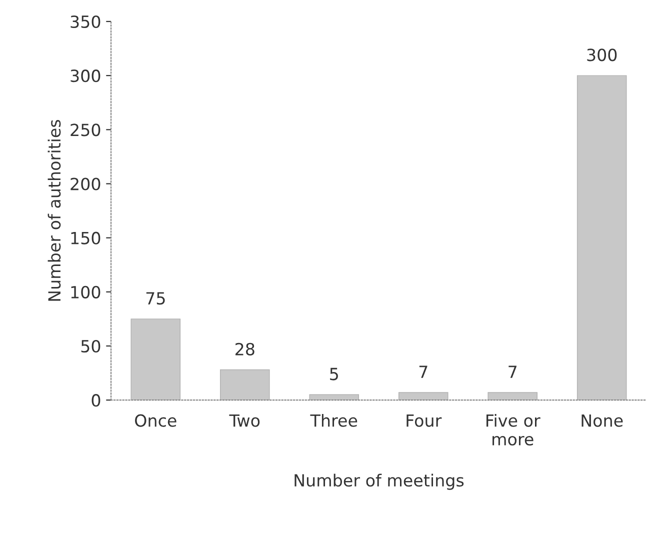  Describe the element at coordinates (602, 55) in the screenshot. I see `data-label: 300` at that location.